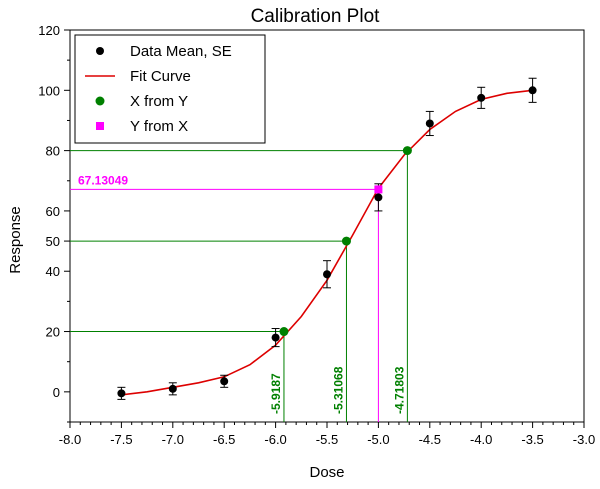 This screenshot has height=489, width=600. I want to click on legend-entry-label: Data Mean, SE, so click(181, 51).